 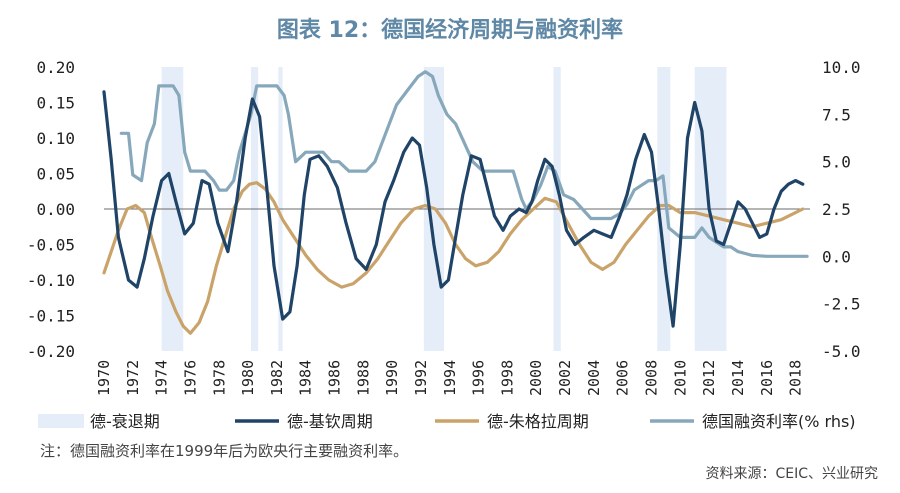 I want to click on x-tick-label: 1996, so click(x=479, y=378).